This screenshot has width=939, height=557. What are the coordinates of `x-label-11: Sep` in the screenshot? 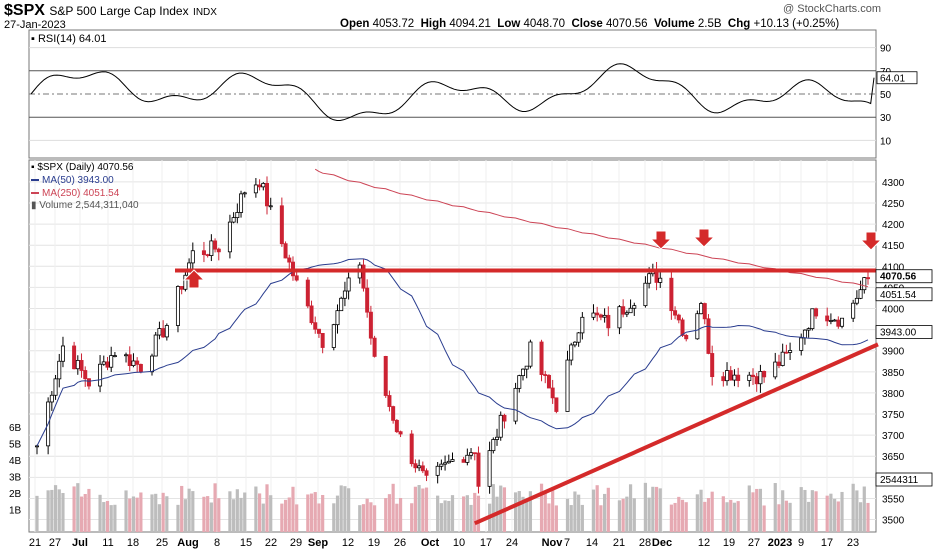 It's located at (318, 543).